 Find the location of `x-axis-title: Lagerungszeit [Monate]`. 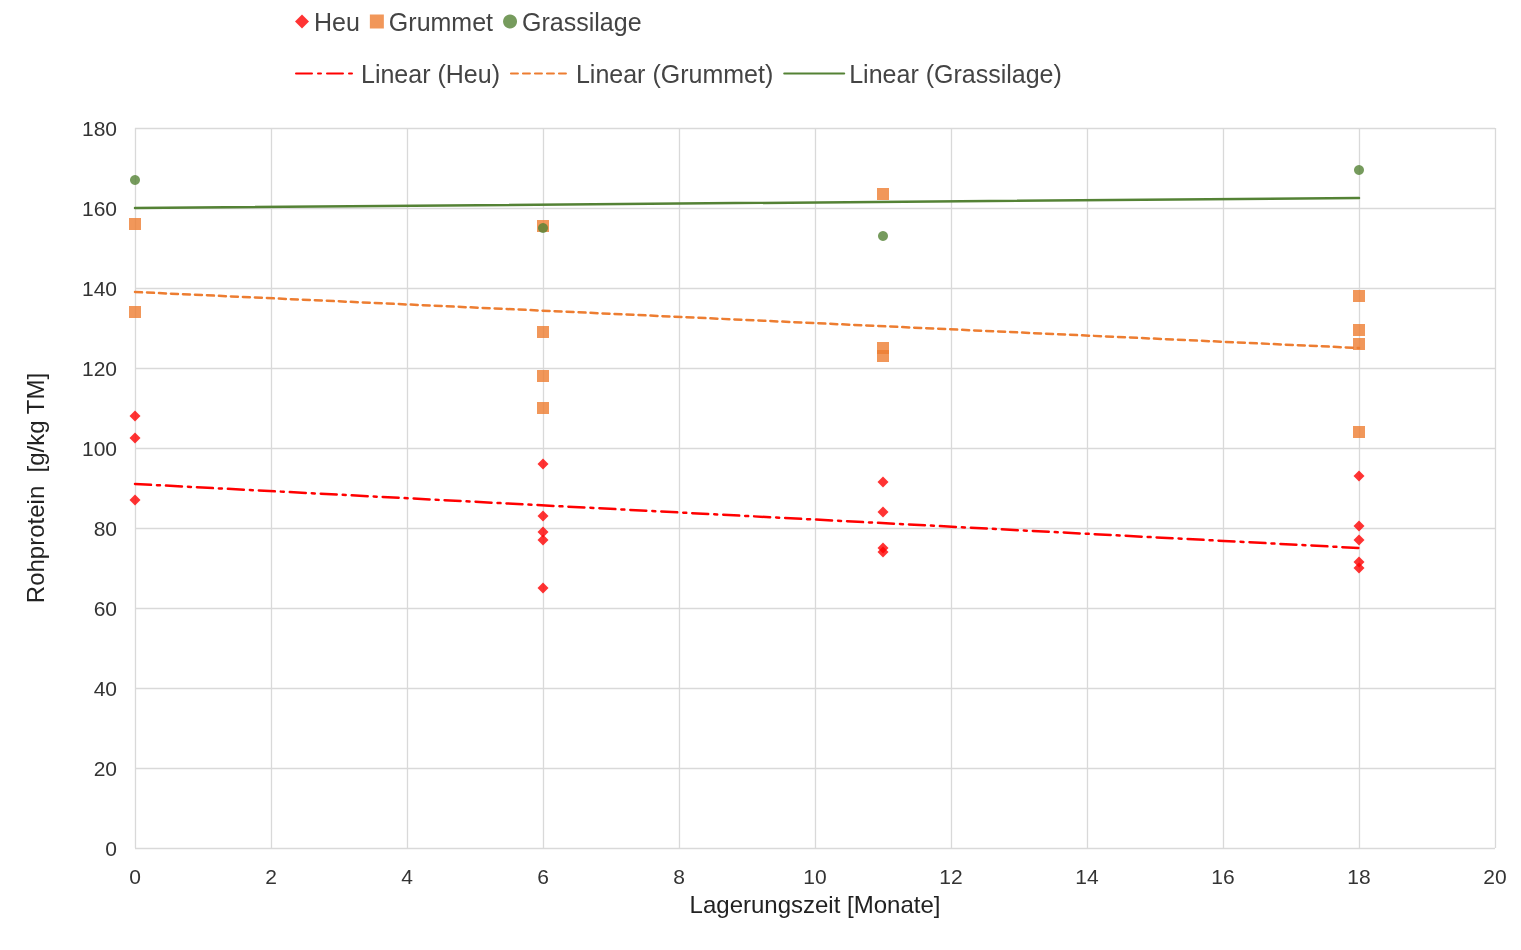

x-axis-title: Lagerungszeit [Monate] is located at coordinates (815, 904).